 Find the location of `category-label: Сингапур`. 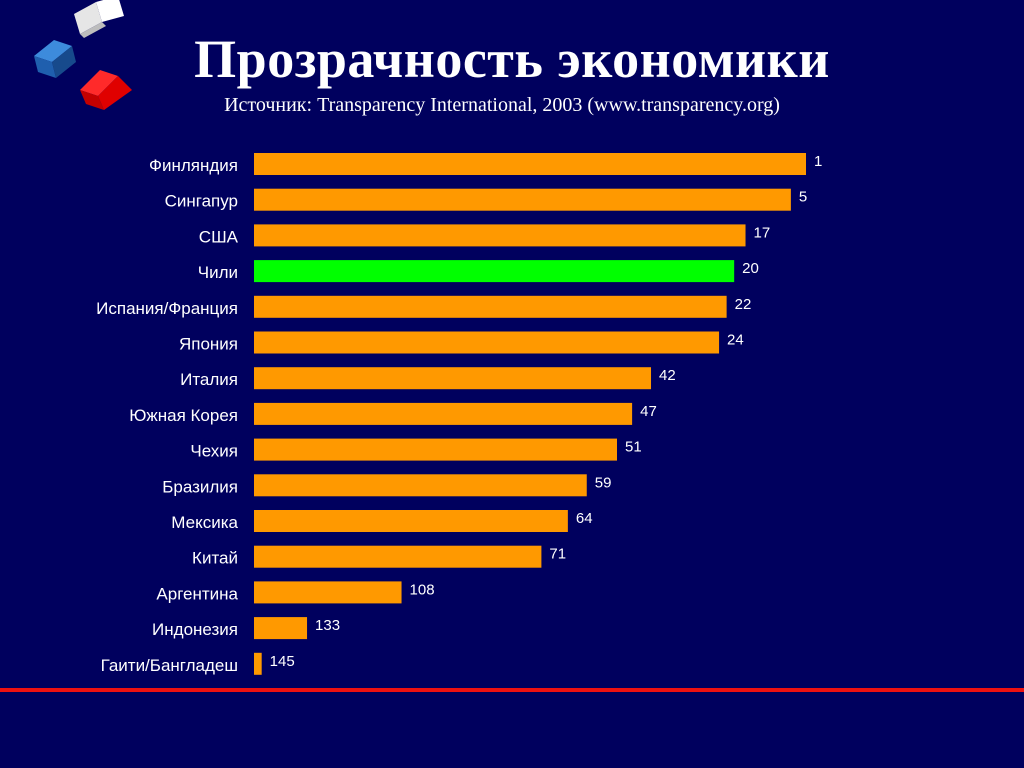

category-label: Сингапур is located at coordinates (201, 201).